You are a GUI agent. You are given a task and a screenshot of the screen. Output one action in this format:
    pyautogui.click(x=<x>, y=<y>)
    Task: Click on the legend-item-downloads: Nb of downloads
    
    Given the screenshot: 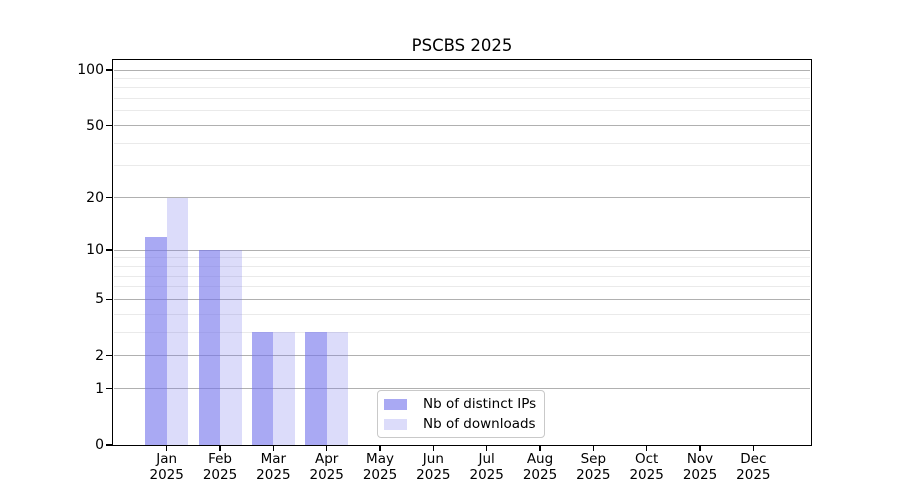 What is the action you would take?
    pyautogui.click(x=460, y=424)
    